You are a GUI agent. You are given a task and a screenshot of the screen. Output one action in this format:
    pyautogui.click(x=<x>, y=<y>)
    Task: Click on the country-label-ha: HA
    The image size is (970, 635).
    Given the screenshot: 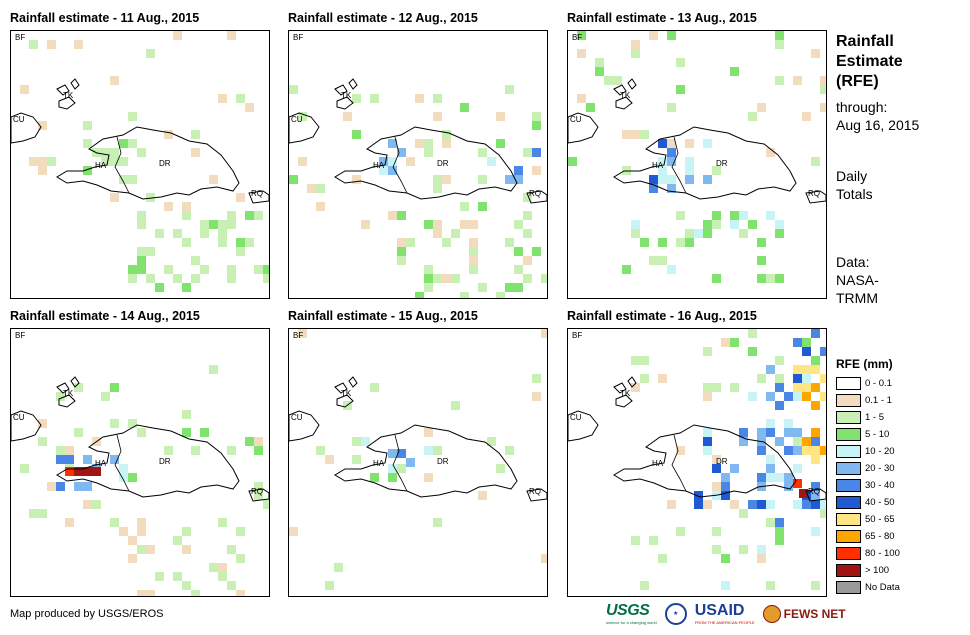 What is the action you would take?
    pyautogui.click(x=658, y=463)
    